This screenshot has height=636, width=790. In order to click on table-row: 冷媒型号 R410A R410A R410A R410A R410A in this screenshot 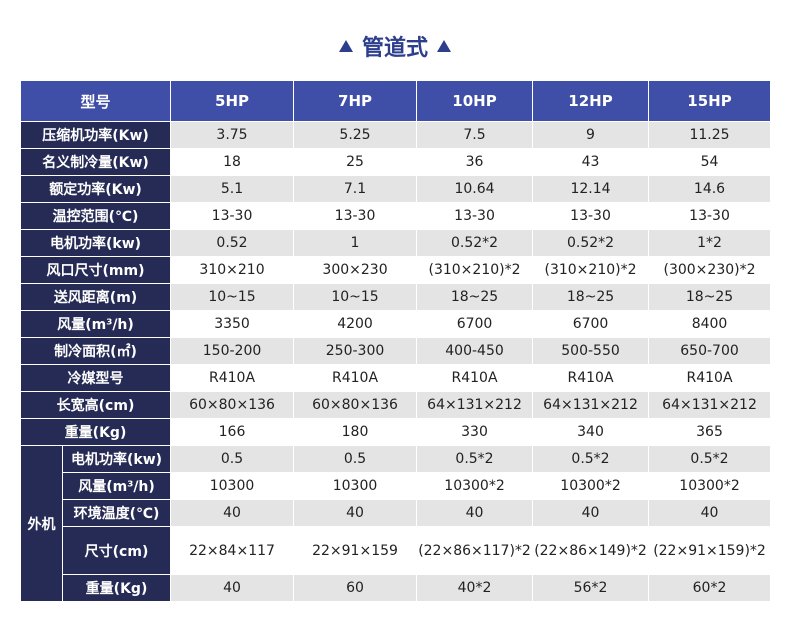, I will do `click(395, 378)`.